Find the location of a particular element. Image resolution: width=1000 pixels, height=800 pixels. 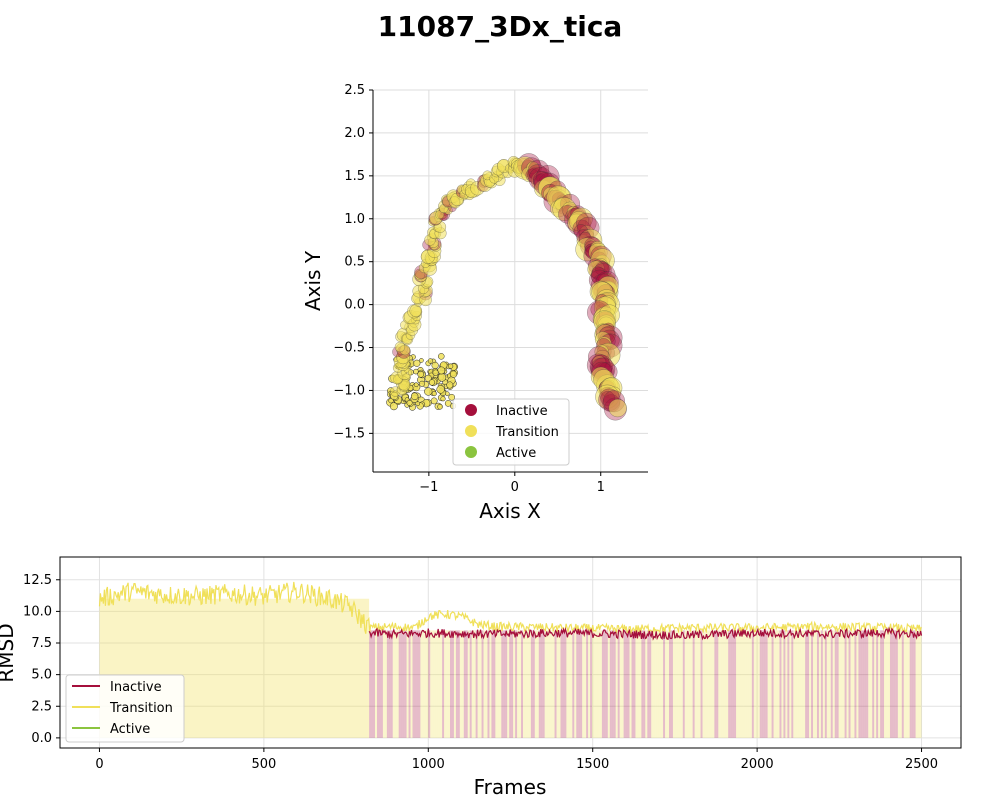

rmsd-series-transition is located at coordinates (510, 608).